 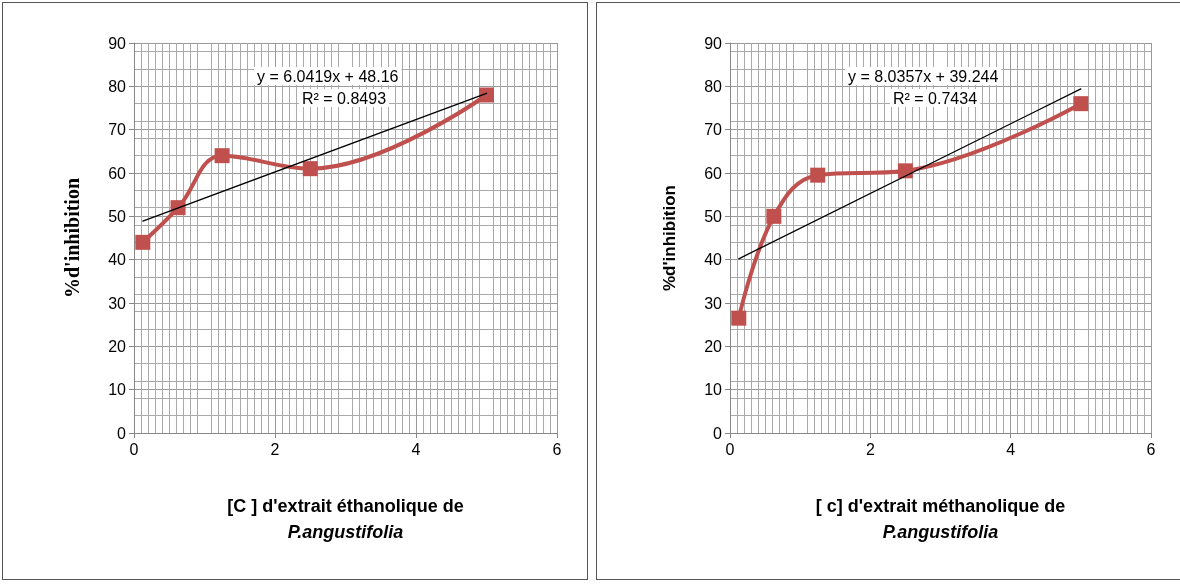 What do you see at coordinates (344, 98) in the screenshot?
I see `annotation: R² = 0.8493` at bounding box center [344, 98].